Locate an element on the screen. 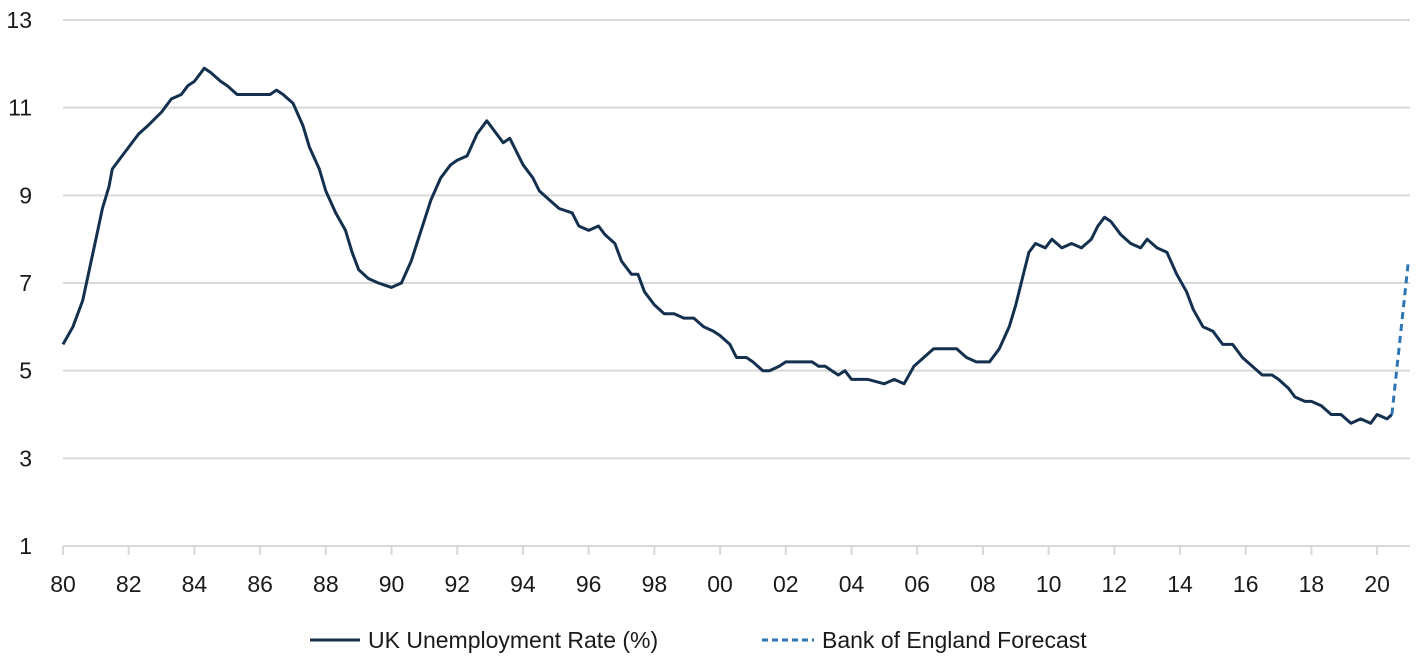  x-tick-label: 06 is located at coordinates (917, 584).